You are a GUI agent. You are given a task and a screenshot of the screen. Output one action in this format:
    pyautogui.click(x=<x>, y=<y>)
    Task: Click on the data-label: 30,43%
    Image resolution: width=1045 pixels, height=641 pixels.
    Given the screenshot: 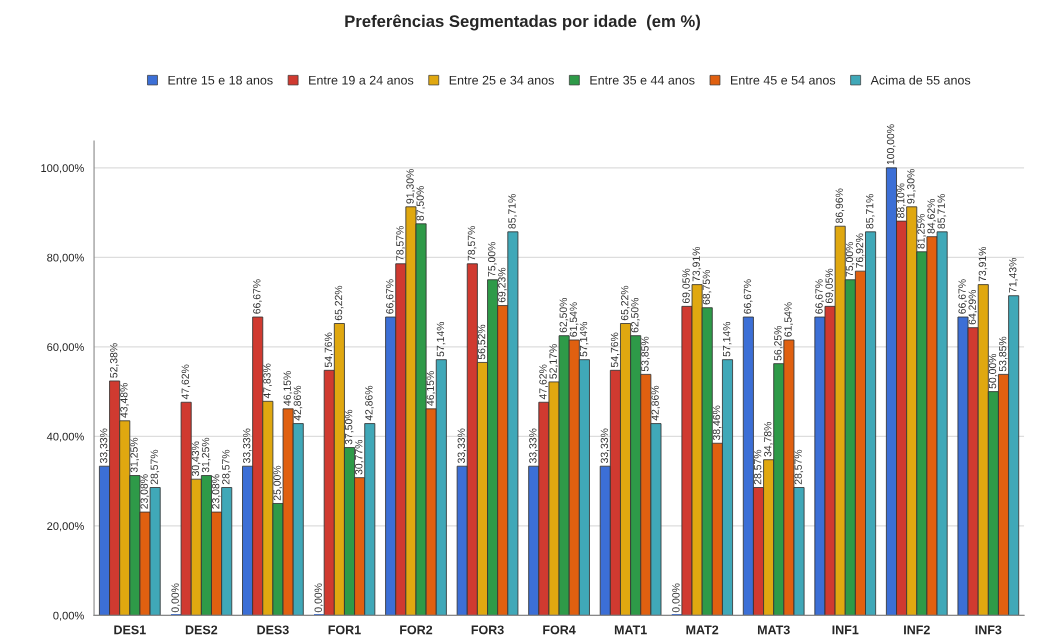 What is the action you would take?
    pyautogui.click(x=196, y=459)
    